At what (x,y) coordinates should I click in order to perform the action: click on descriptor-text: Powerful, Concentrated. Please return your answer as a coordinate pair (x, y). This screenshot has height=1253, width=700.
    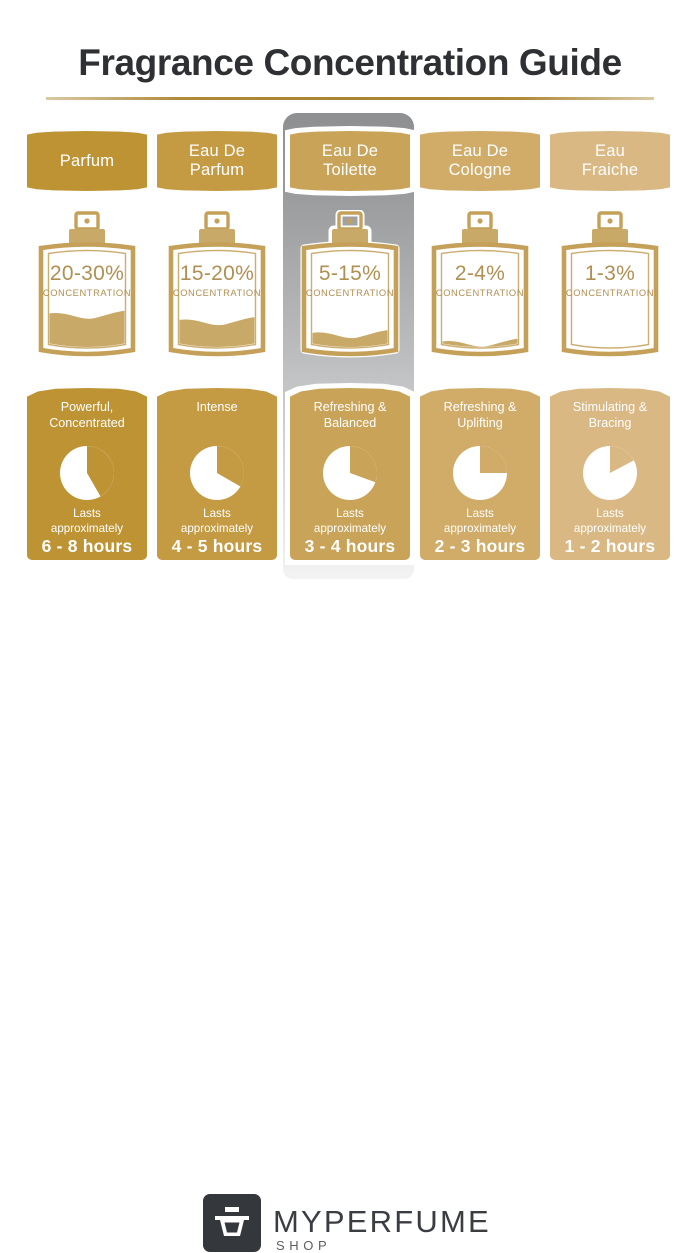
    Looking at the image, I should click on (87, 415).